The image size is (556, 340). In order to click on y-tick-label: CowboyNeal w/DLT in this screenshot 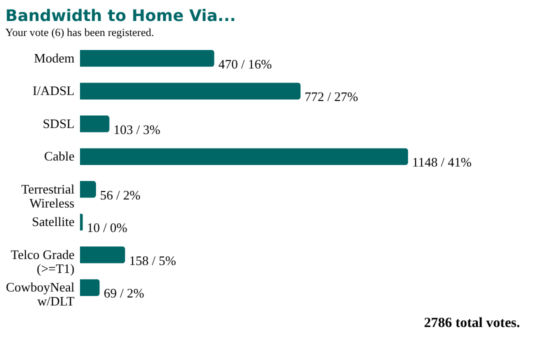, I will do `click(40, 294)`.